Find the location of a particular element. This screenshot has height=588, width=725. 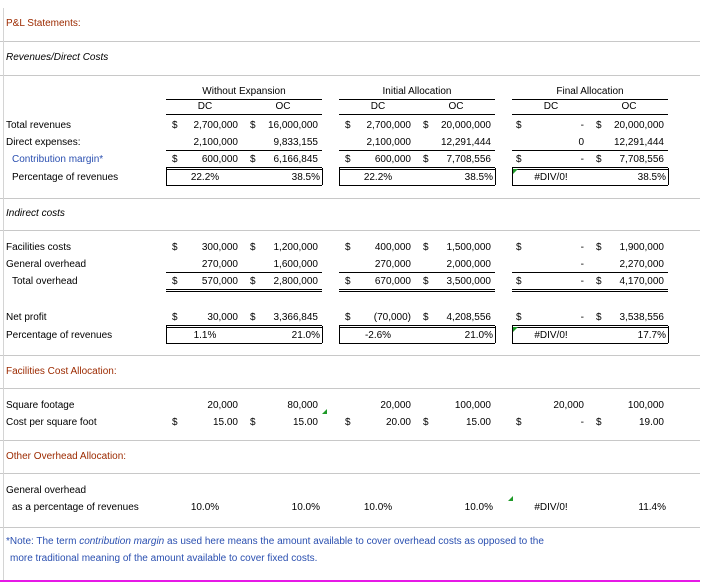

cell-value: 0 is located at coordinates (581, 142).